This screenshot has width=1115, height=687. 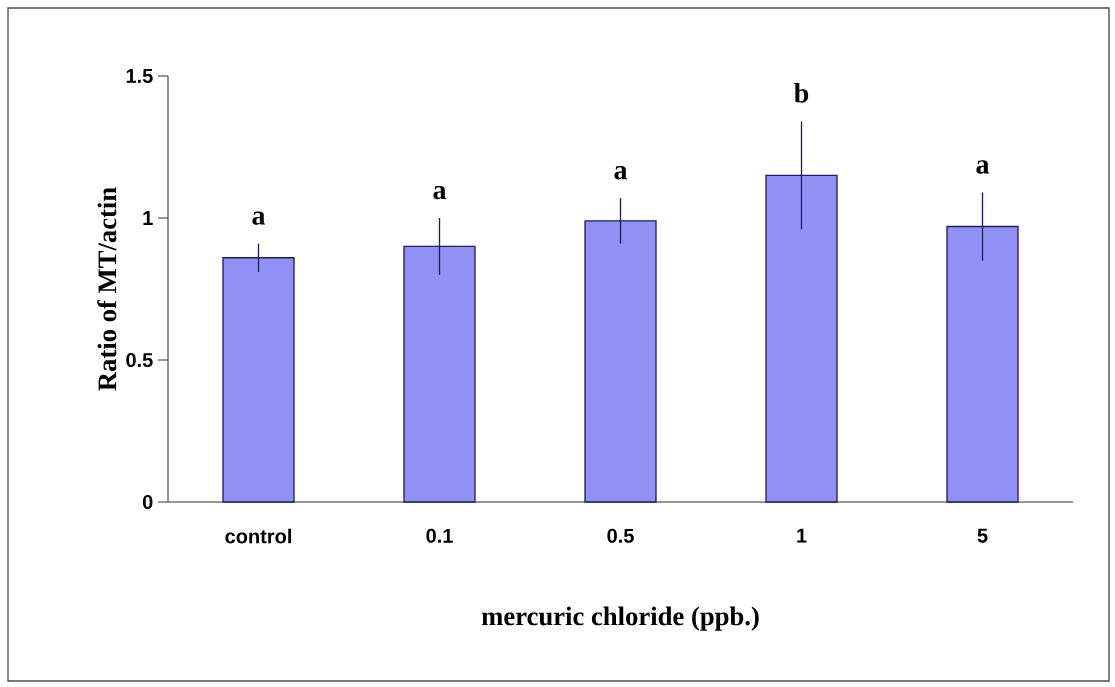 What do you see at coordinates (439, 535) in the screenshot?
I see `x-tick-label: 0.1` at bounding box center [439, 535].